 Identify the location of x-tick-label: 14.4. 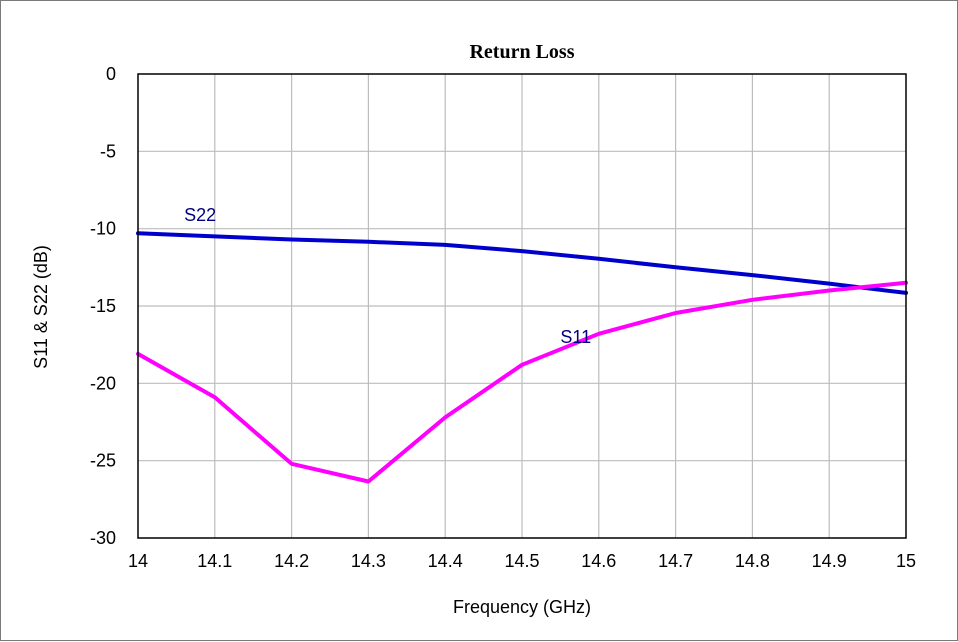
(445, 561).